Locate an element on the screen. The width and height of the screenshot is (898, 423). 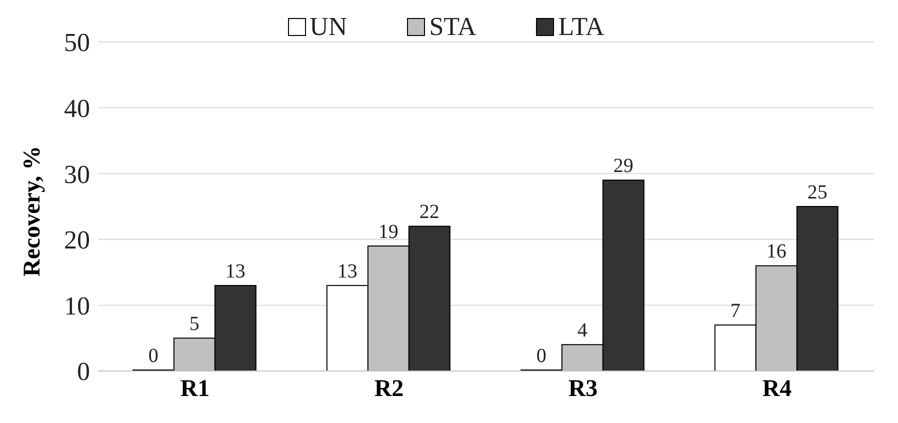
x-tick-label: R3 is located at coordinates (583, 389).